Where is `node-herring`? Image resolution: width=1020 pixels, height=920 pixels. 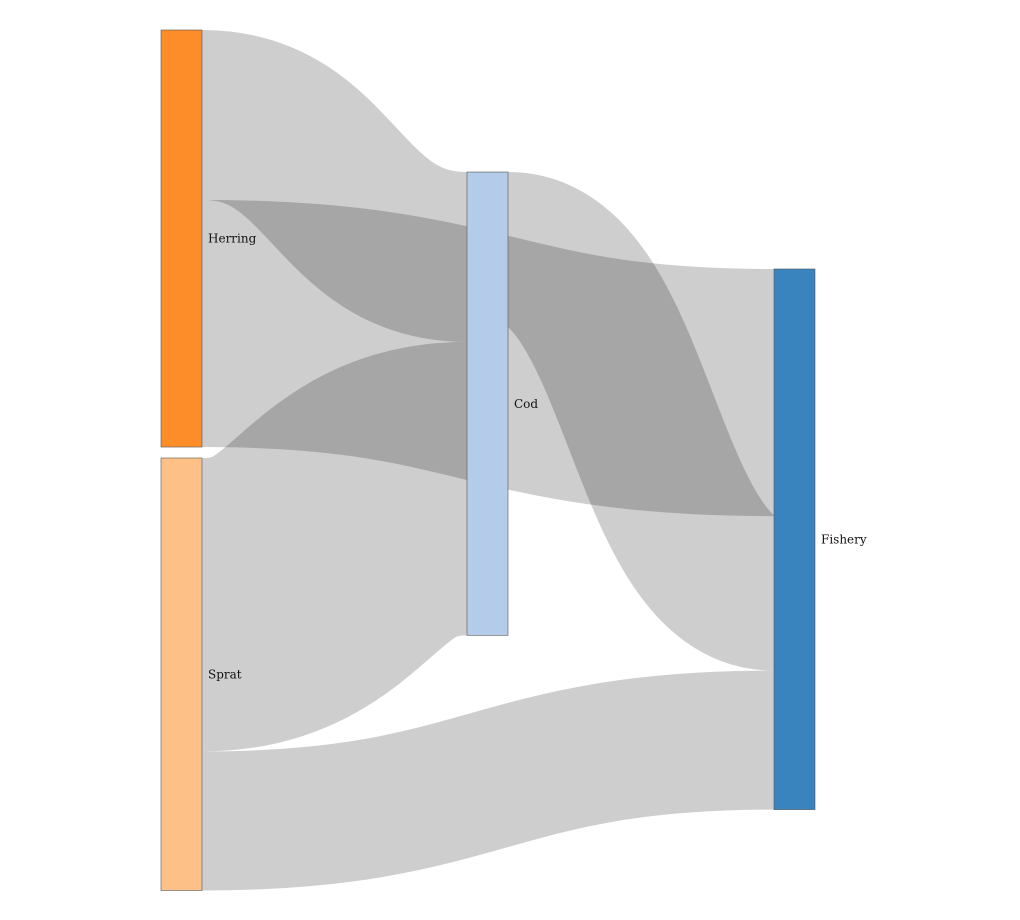 node-herring is located at coordinates (181, 238).